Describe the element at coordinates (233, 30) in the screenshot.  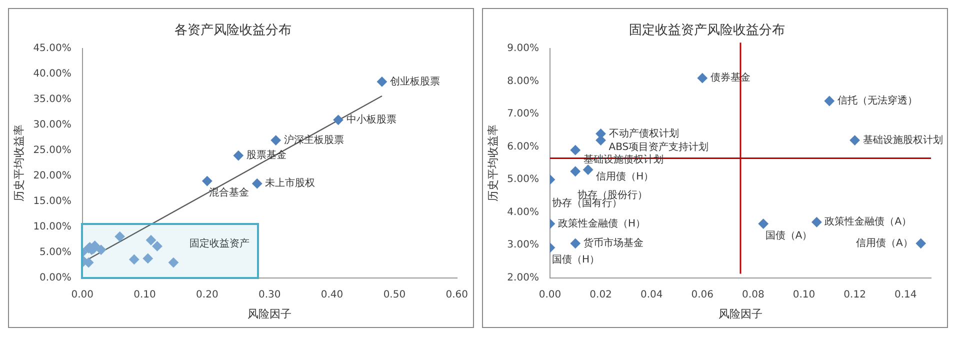
I see `chart-title: 各资产风险收益分布` at that location.